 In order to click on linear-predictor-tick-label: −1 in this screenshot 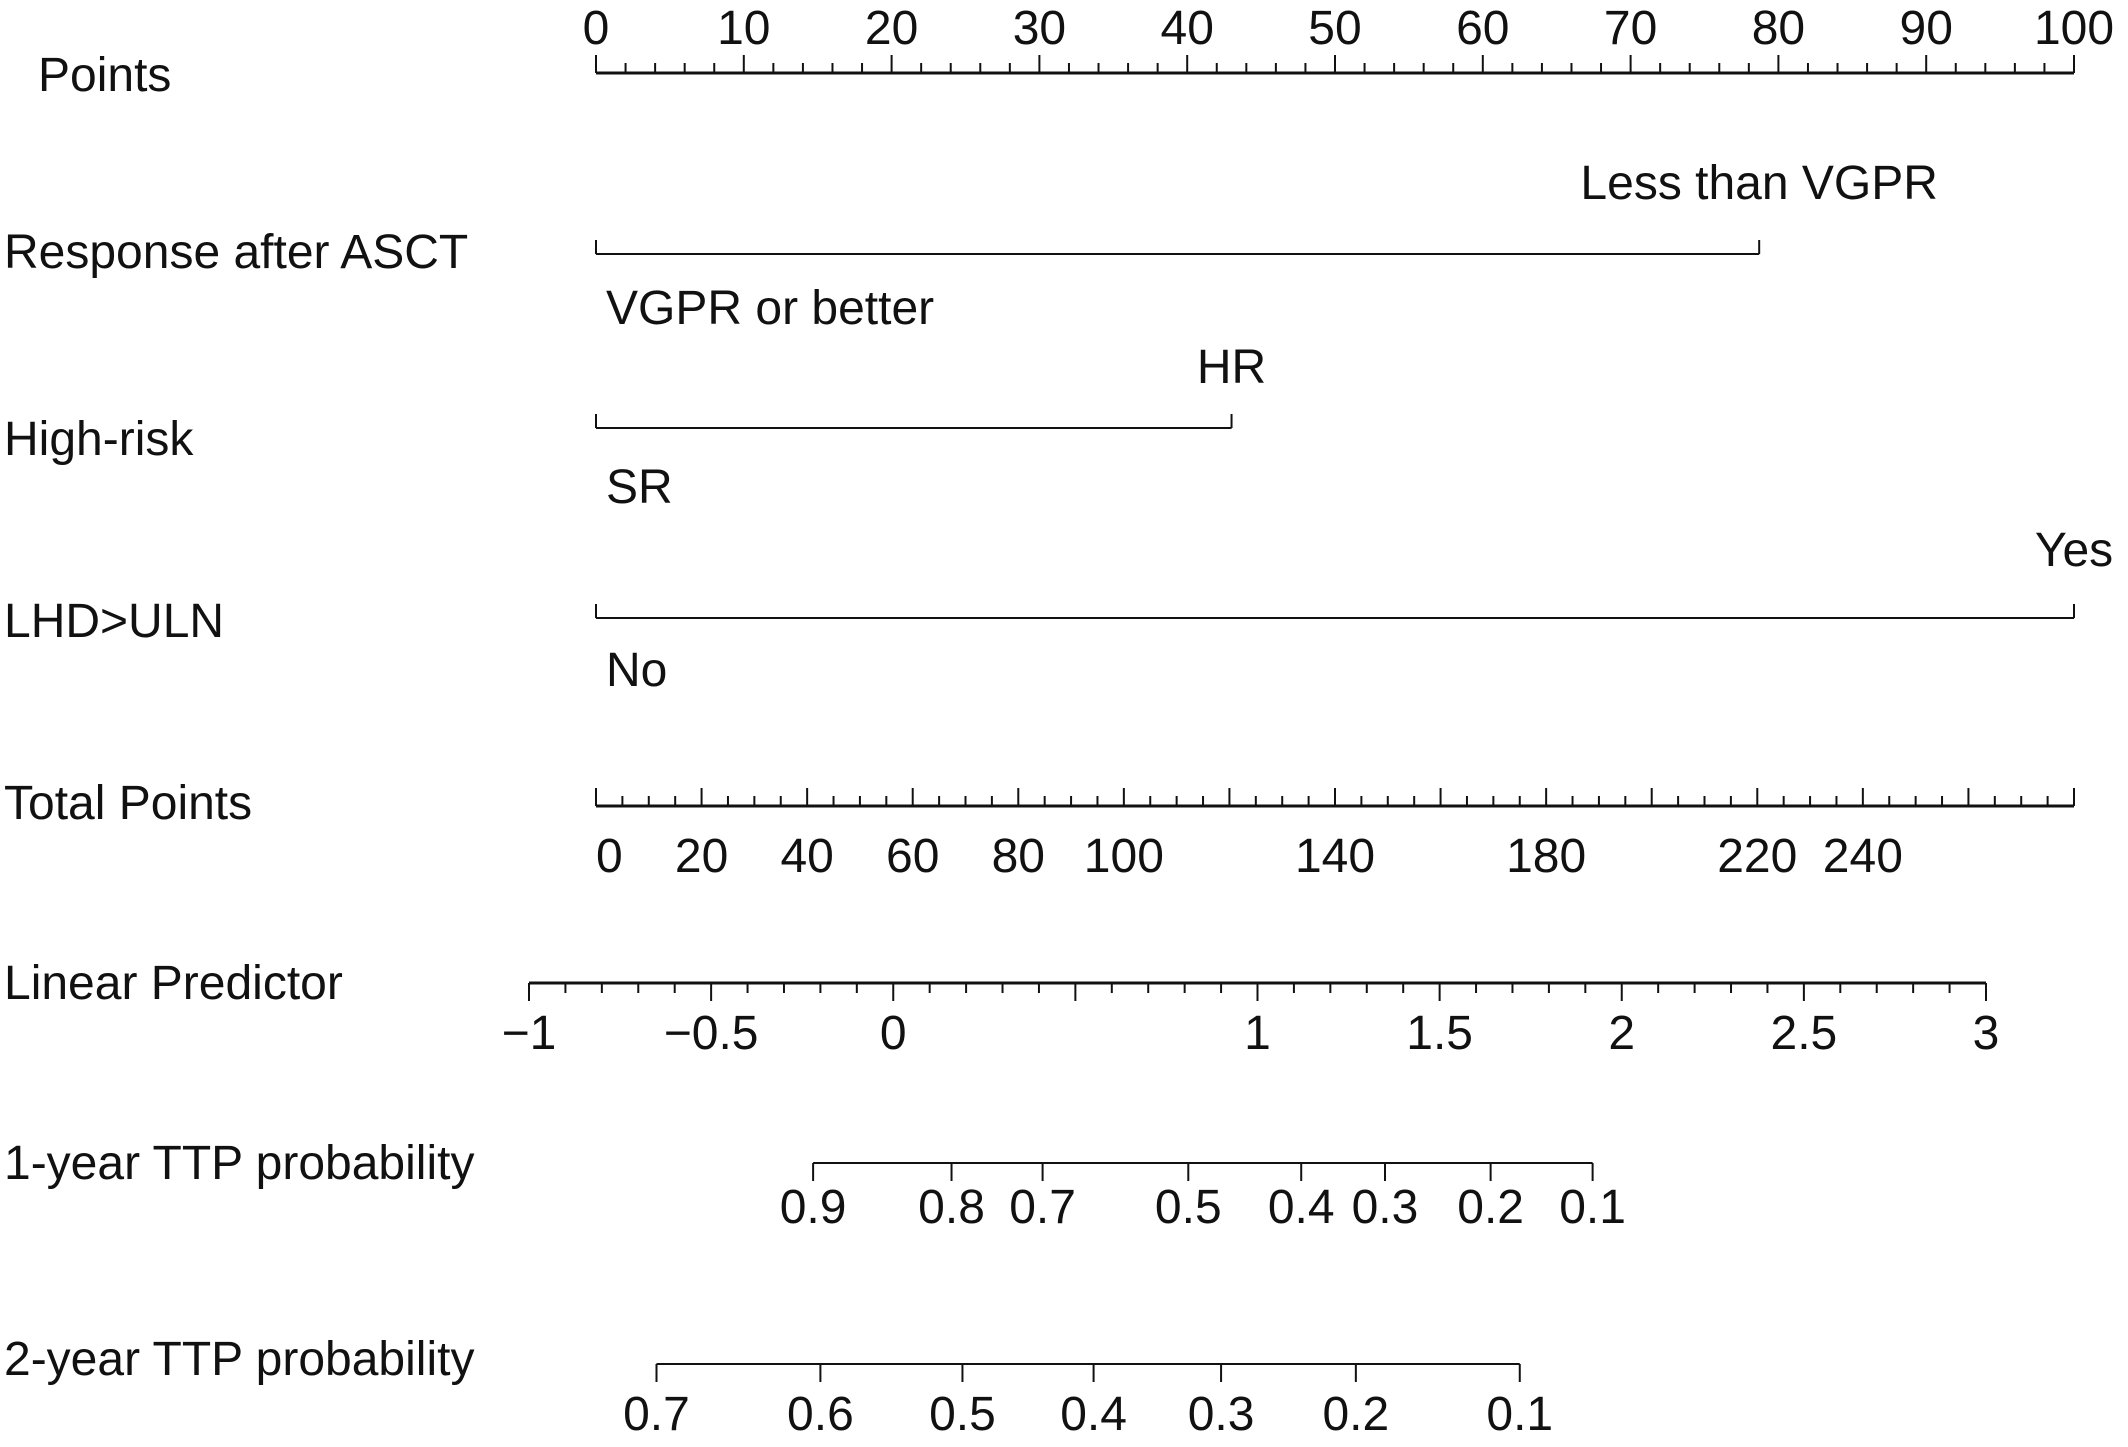, I will do `click(529, 1033)`.